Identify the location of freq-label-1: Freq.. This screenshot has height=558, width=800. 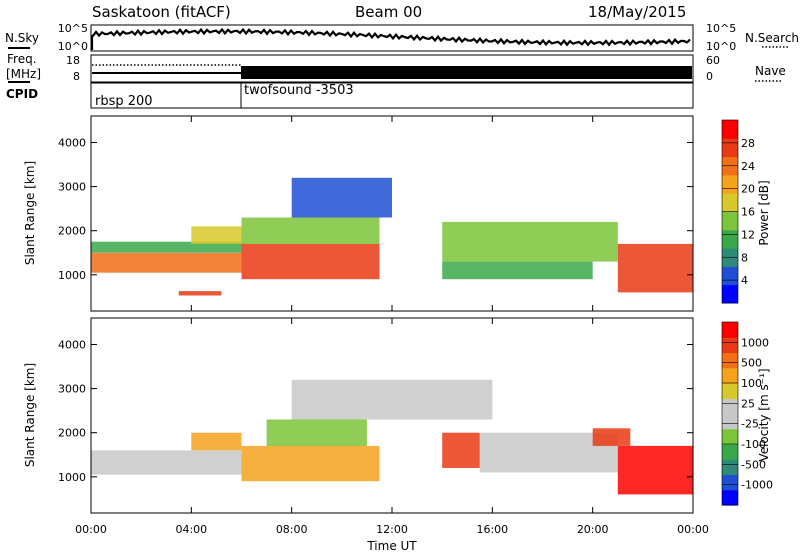
(22, 59).